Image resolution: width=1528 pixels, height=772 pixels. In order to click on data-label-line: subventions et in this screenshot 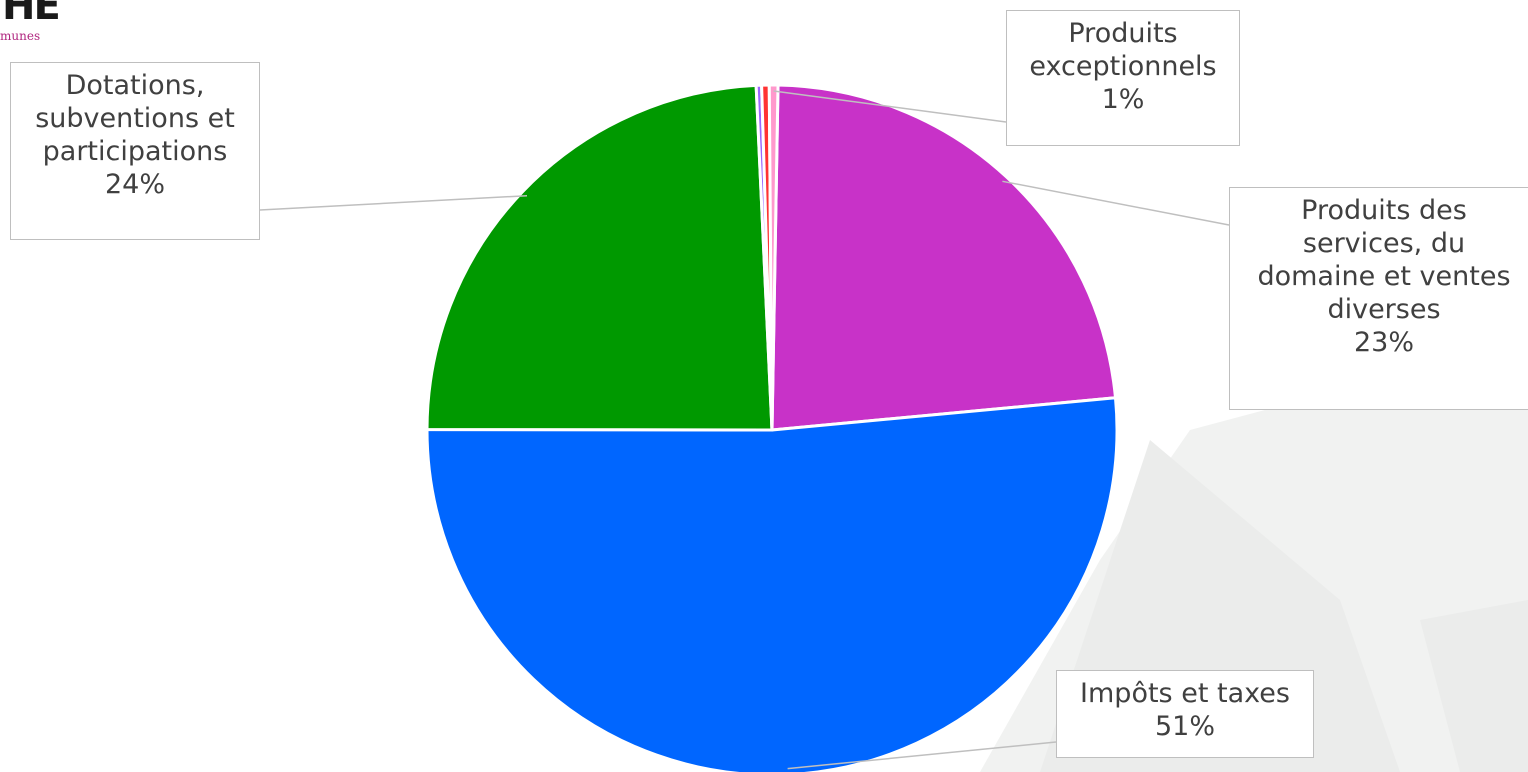, I will do `click(135, 118)`.